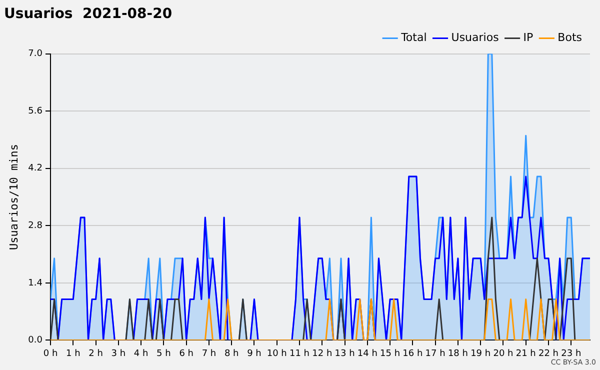 Image resolution: width=600 pixels, height=370 pixels. I want to click on x-tick-label: 14 h, so click(367, 353).